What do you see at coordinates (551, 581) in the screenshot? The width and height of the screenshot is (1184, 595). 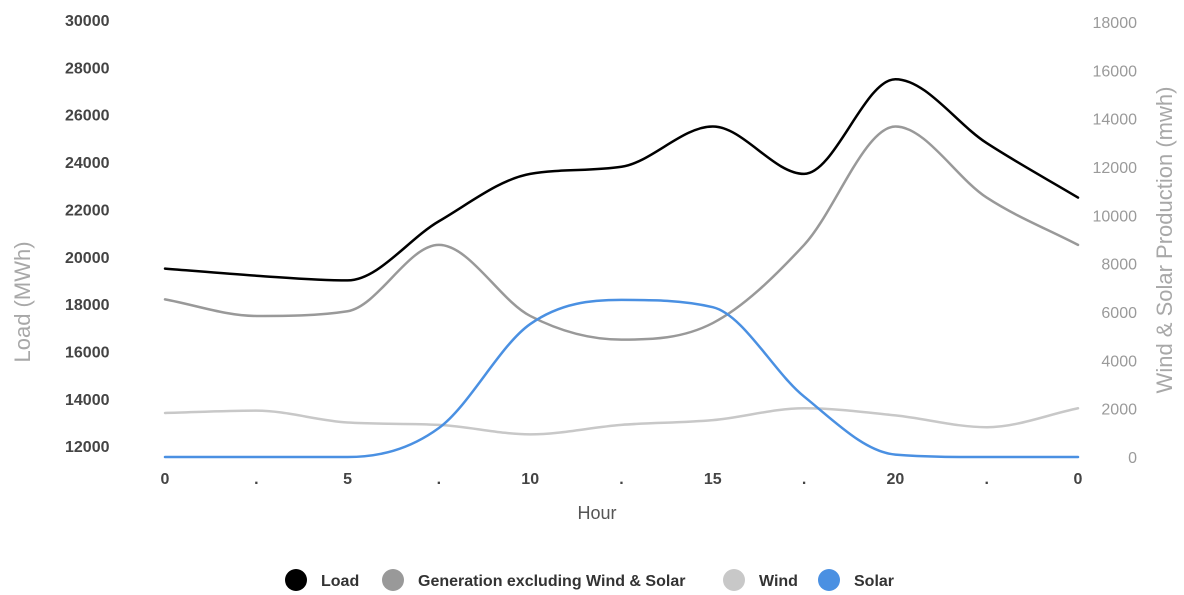 I see `legend-label-generation-excluding-wind-solar: Generation excluding Wind & Solar` at bounding box center [551, 581].